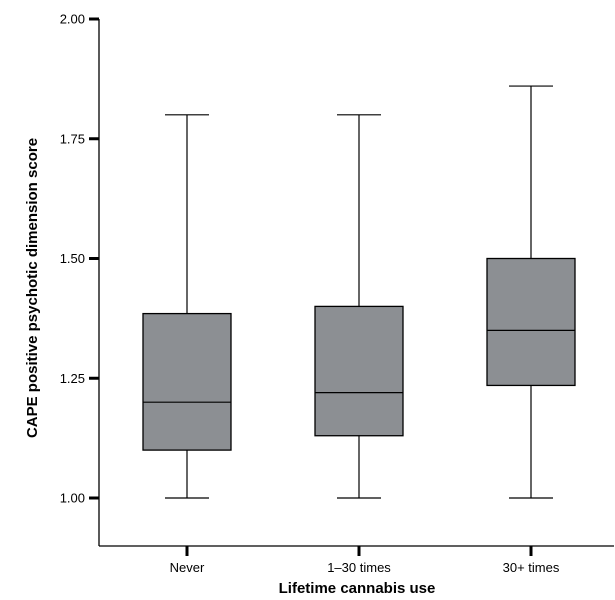  What do you see at coordinates (72, 138) in the screenshot?
I see `y-tick-label: 1.75` at bounding box center [72, 138].